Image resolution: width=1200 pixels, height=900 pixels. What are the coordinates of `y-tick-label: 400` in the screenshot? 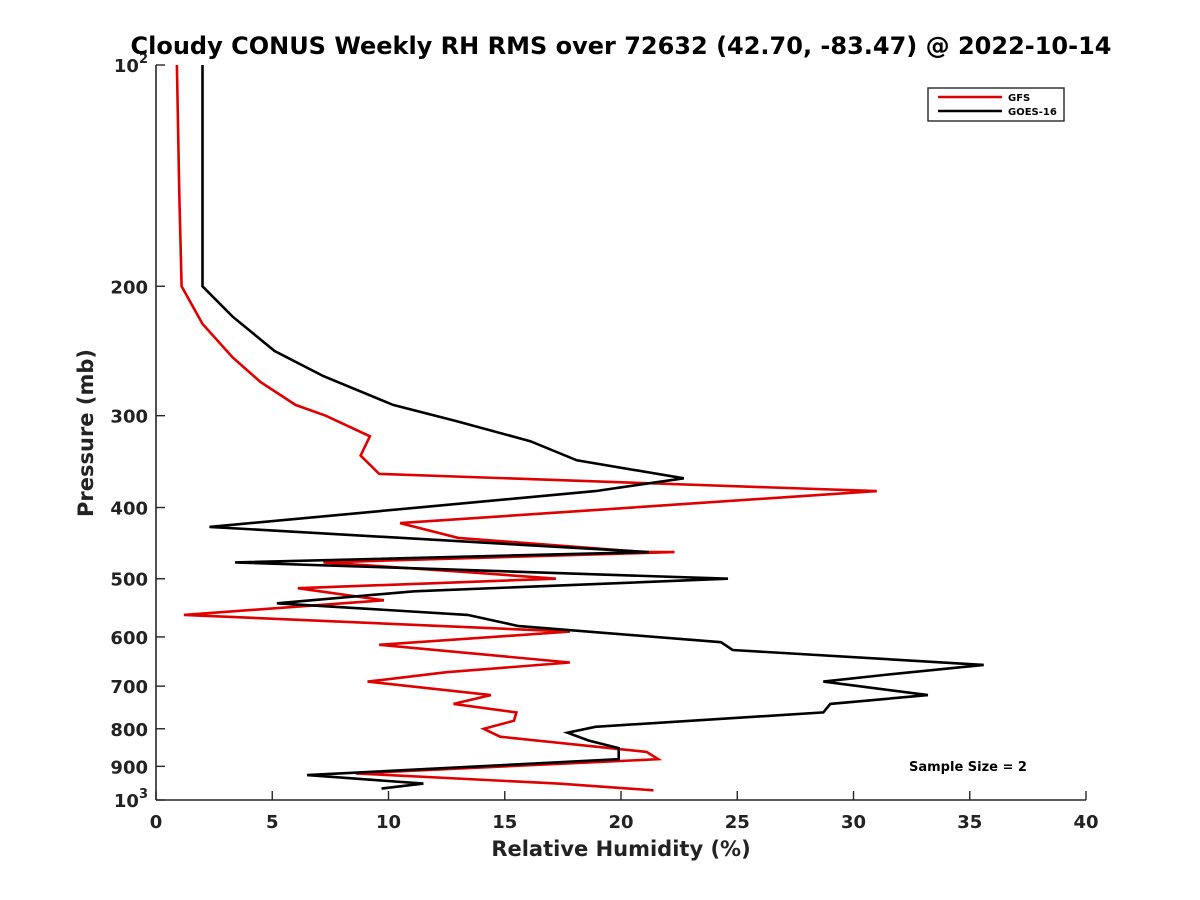 It's located at (129, 509).